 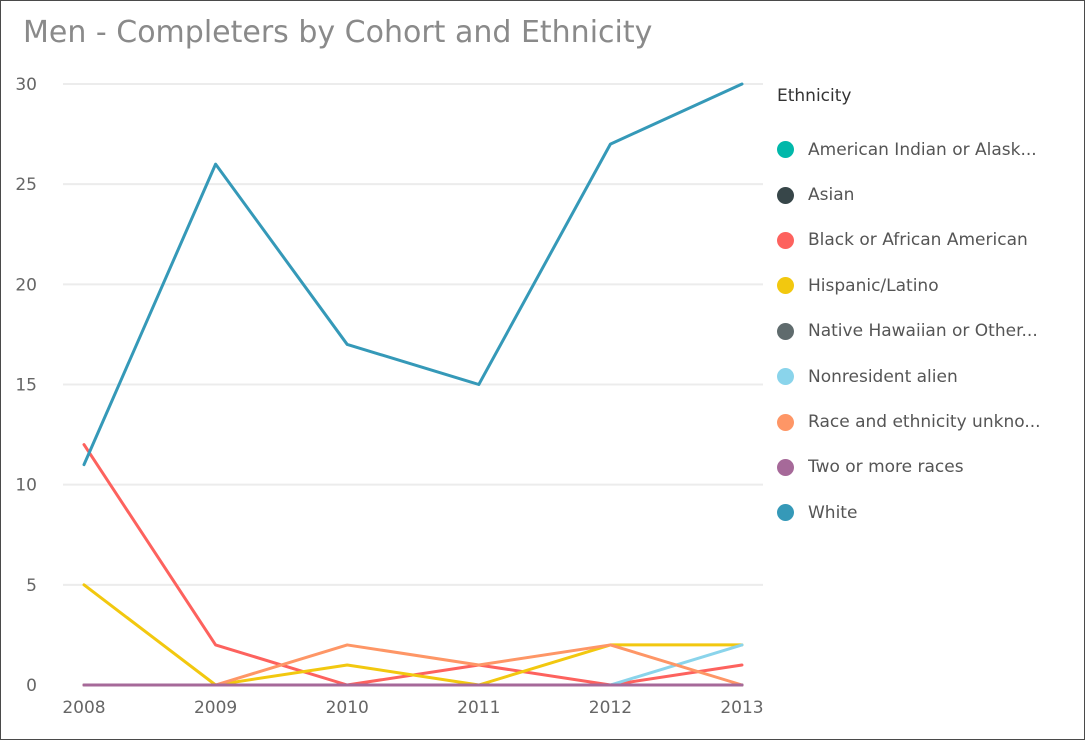 What do you see at coordinates (873, 285) in the screenshot?
I see `legend-label: Hispanic/Latino` at bounding box center [873, 285].